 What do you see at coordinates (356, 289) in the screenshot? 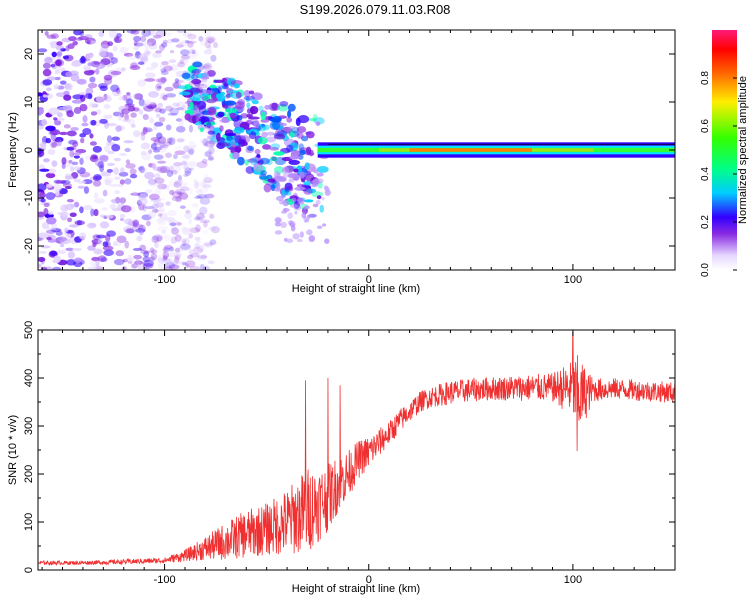
I see `spectrogram-xlabel: Height of straight line (km)` at bounding box center [356, 289].